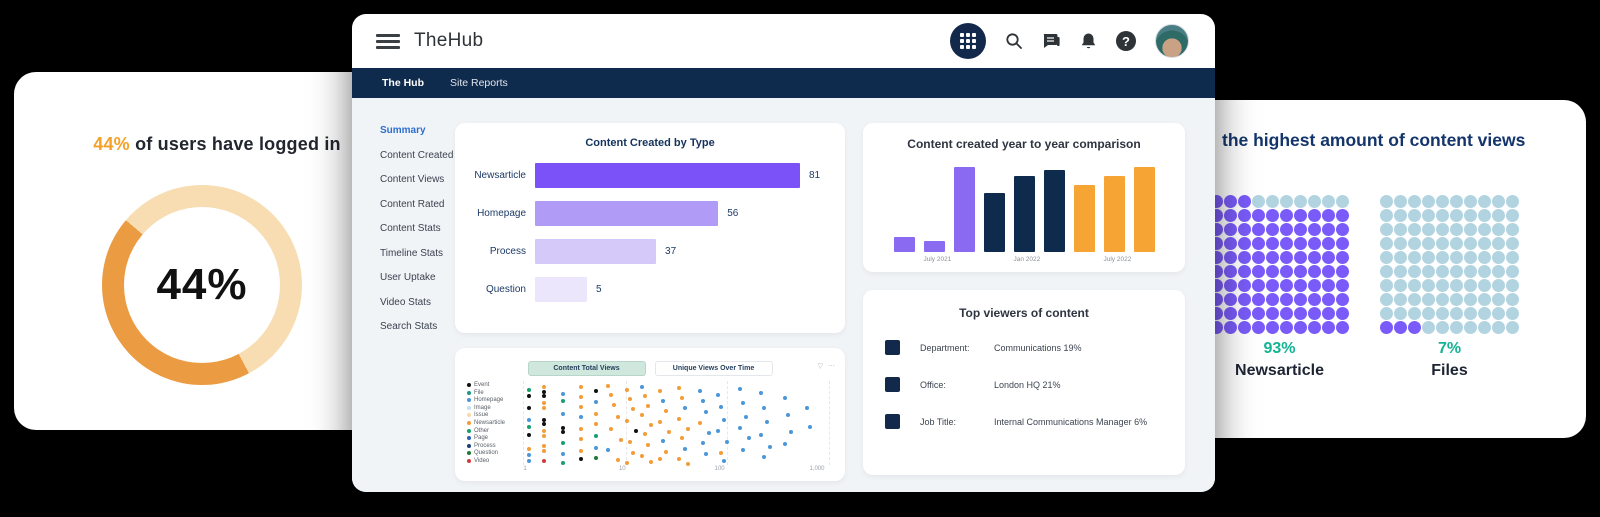  Describe the element at coordinates (1172, 41) in the screenshot. I see `avatar` at that location.